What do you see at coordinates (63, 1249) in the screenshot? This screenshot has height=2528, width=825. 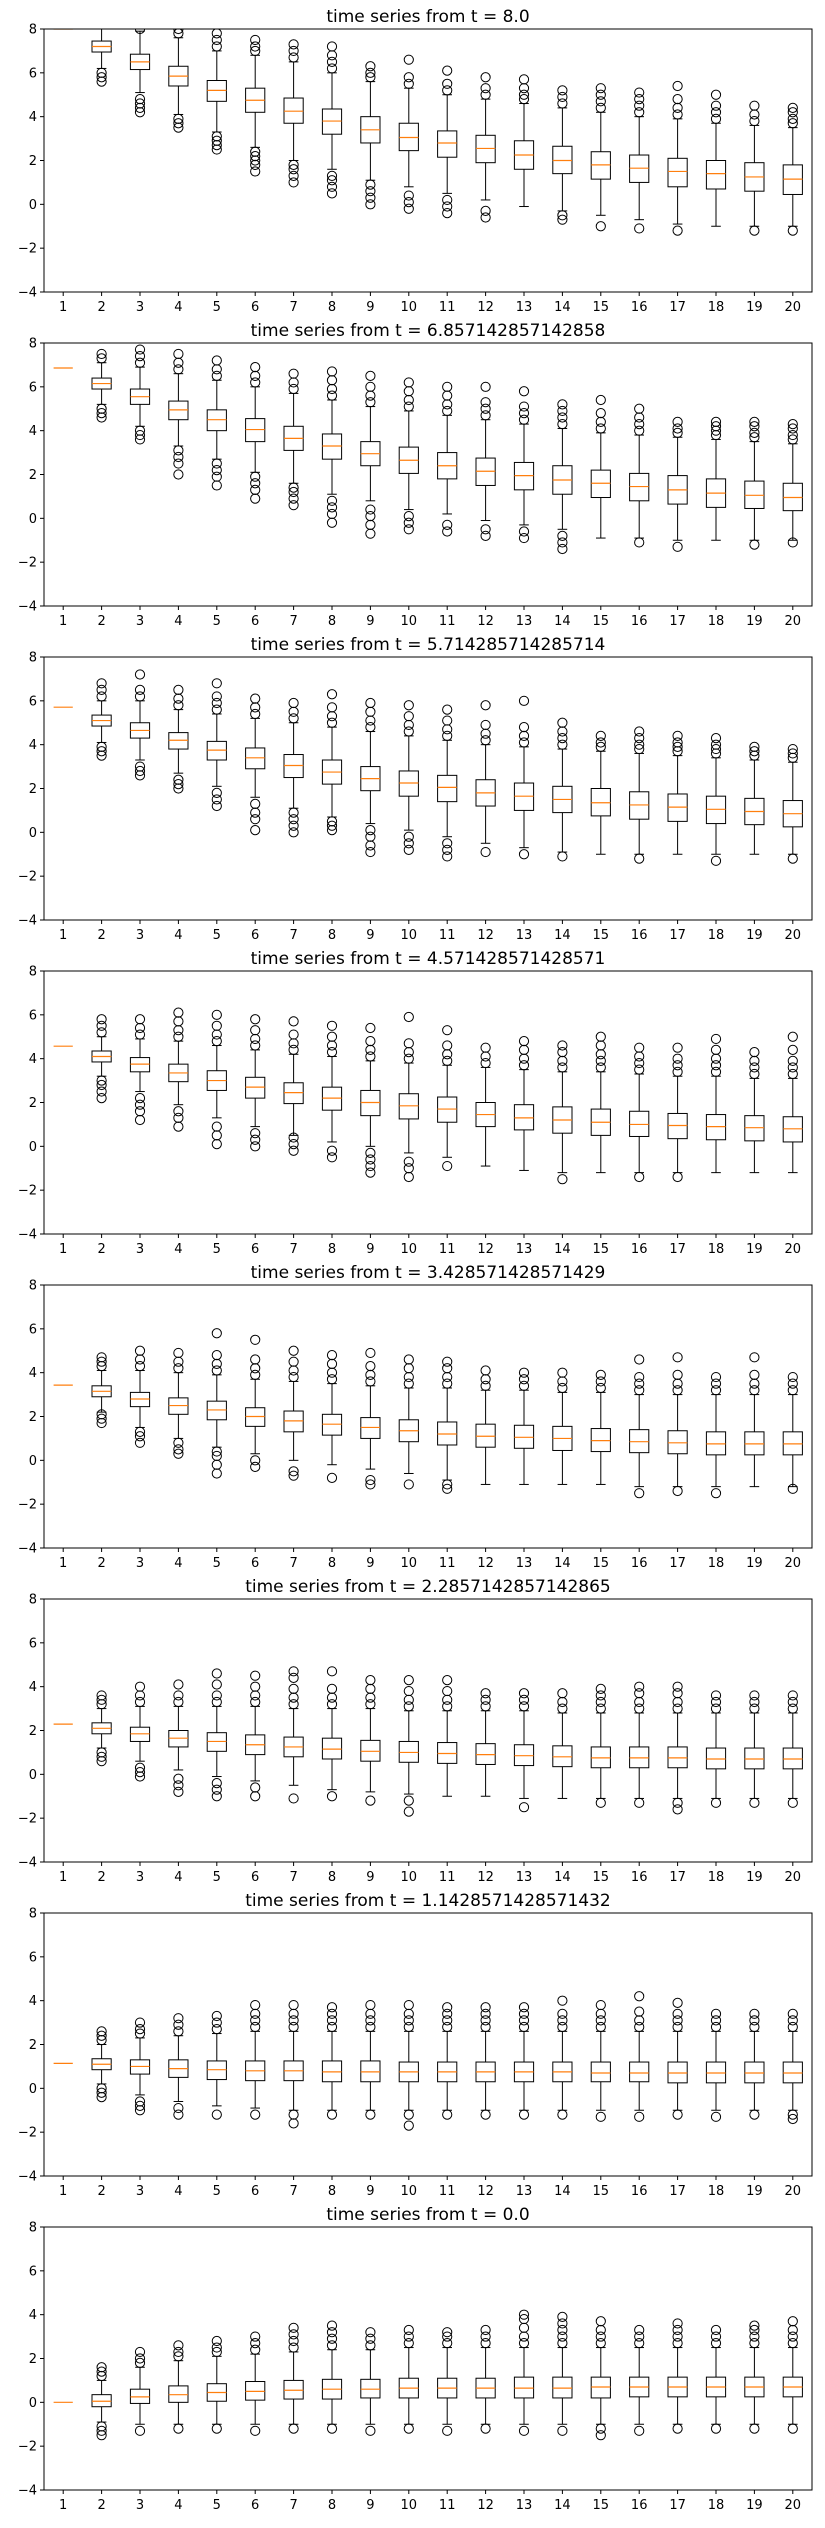 I see `x-tick-label: 1` at bounding box center [63, 1249].